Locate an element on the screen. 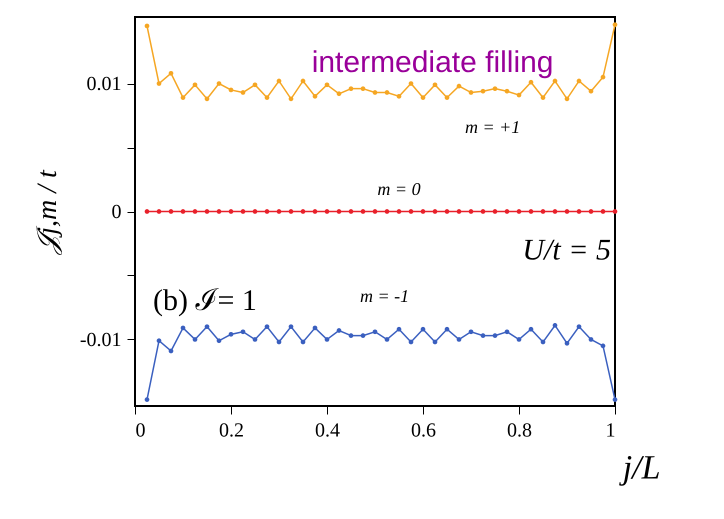  x-tick-label: 0 is located at coordinates (141, 431).